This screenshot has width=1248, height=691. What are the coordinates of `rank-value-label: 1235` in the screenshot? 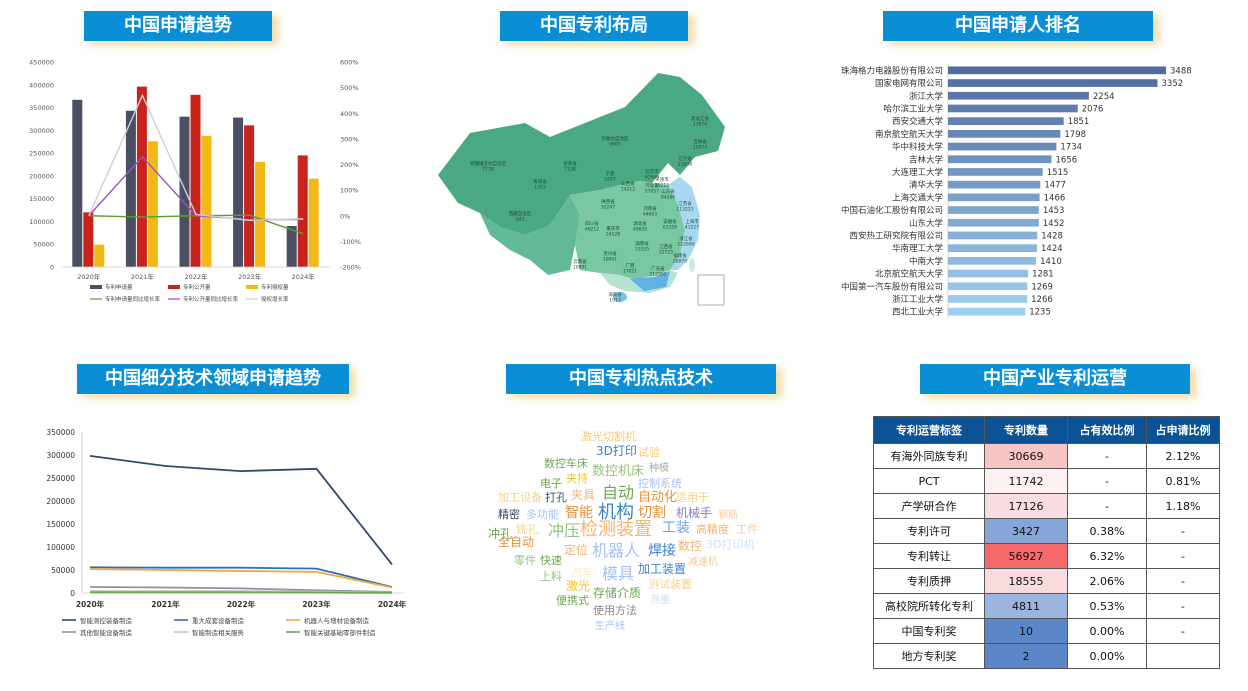 It's located at (1040, 313).